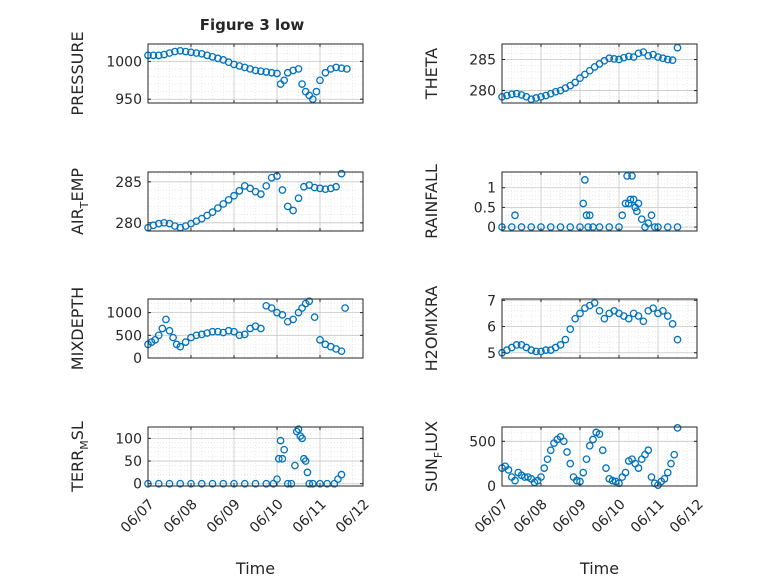  What do you see at coordinates (79, 457) in the screenshot?
I see `y-axis-label: TERRMSL` at bounding box center [79, 457].